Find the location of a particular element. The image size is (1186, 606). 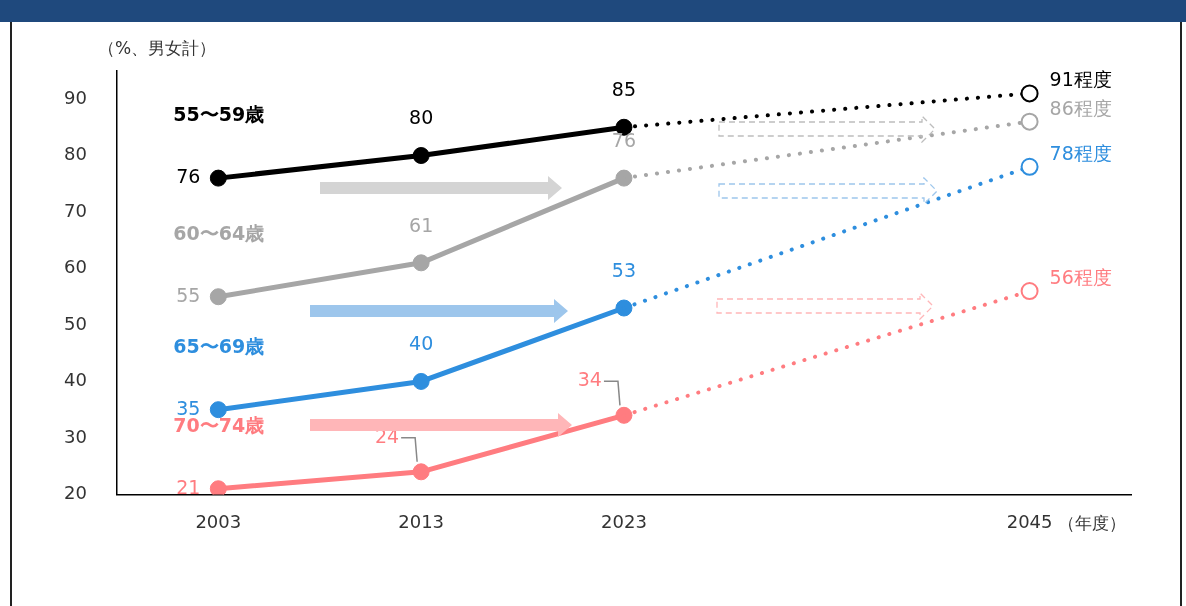

data-label: 40 is located at coordinates (421, 343).